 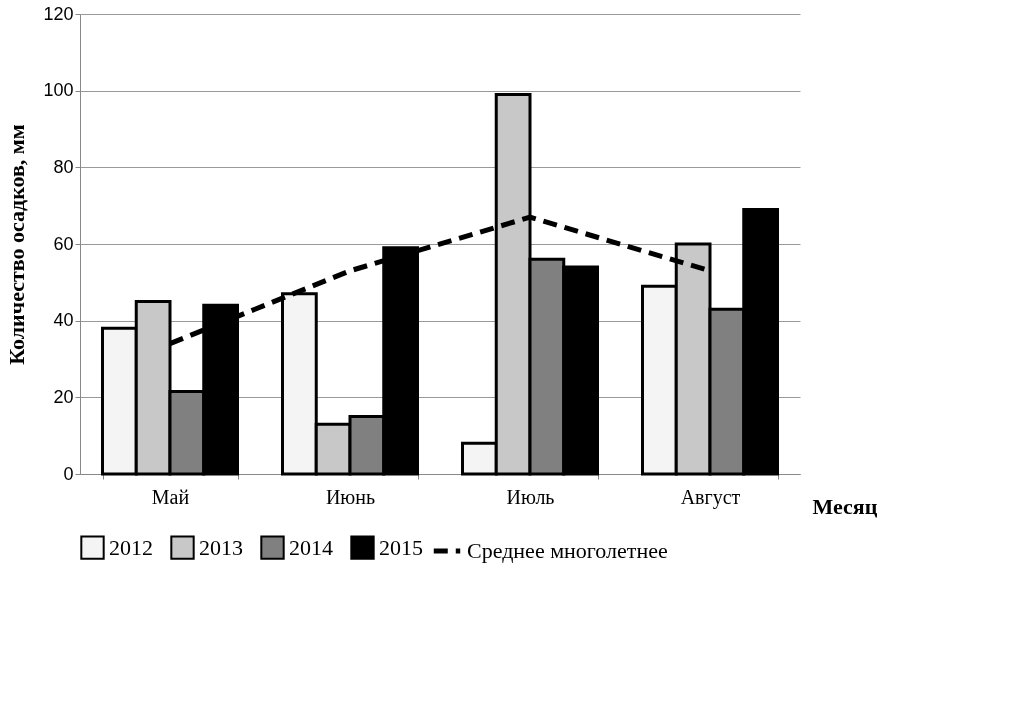 I want to click on legend-label: 2013, so click(x=221, y=547).